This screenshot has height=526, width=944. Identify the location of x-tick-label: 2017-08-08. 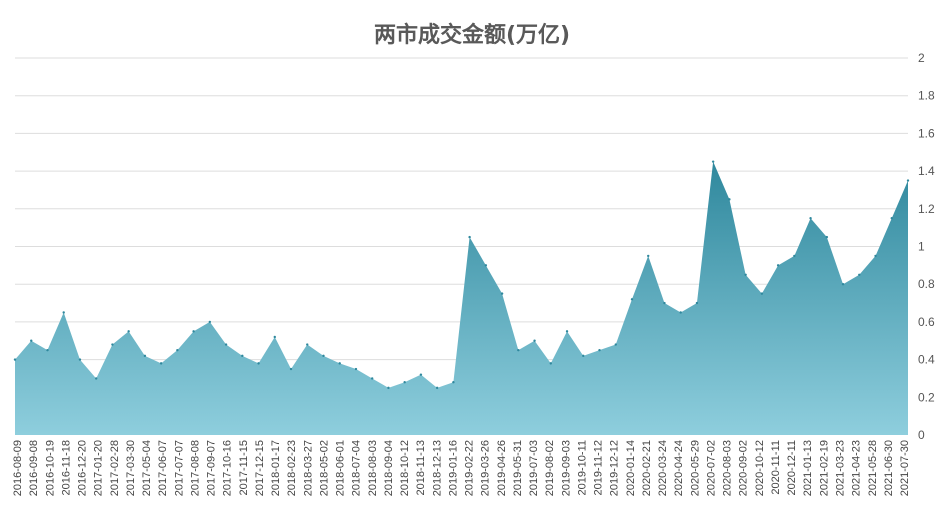
(195, 468).